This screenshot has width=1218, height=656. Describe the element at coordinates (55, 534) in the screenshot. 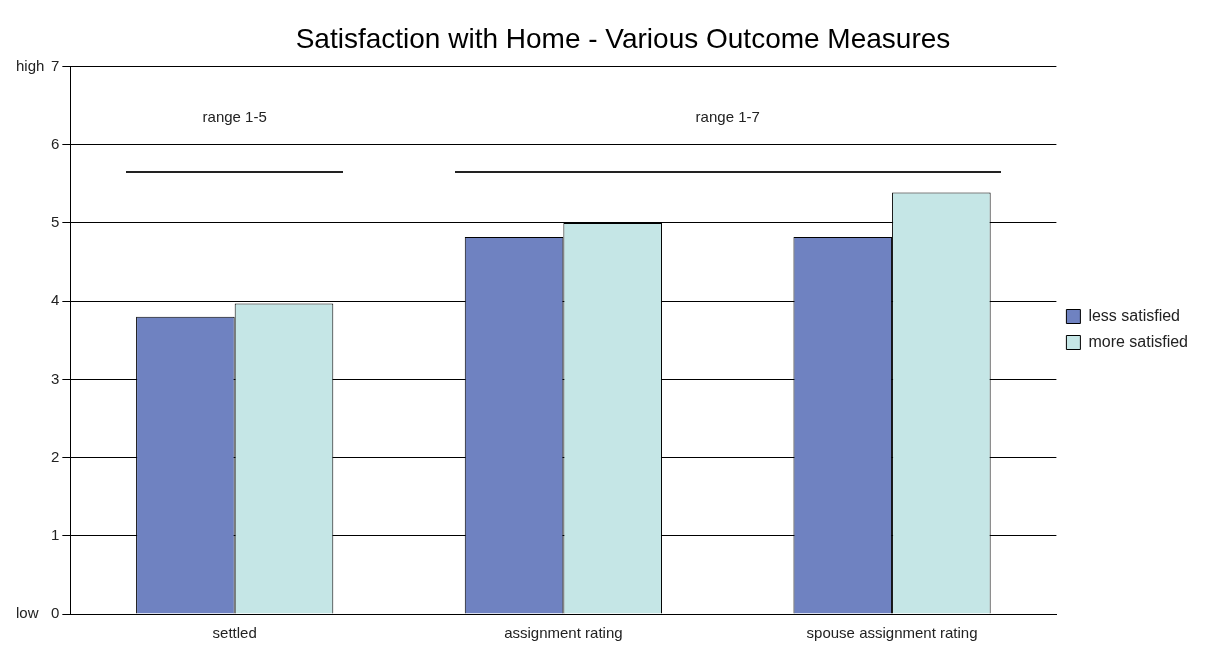

I see `y-tick-label: 1` at that location.